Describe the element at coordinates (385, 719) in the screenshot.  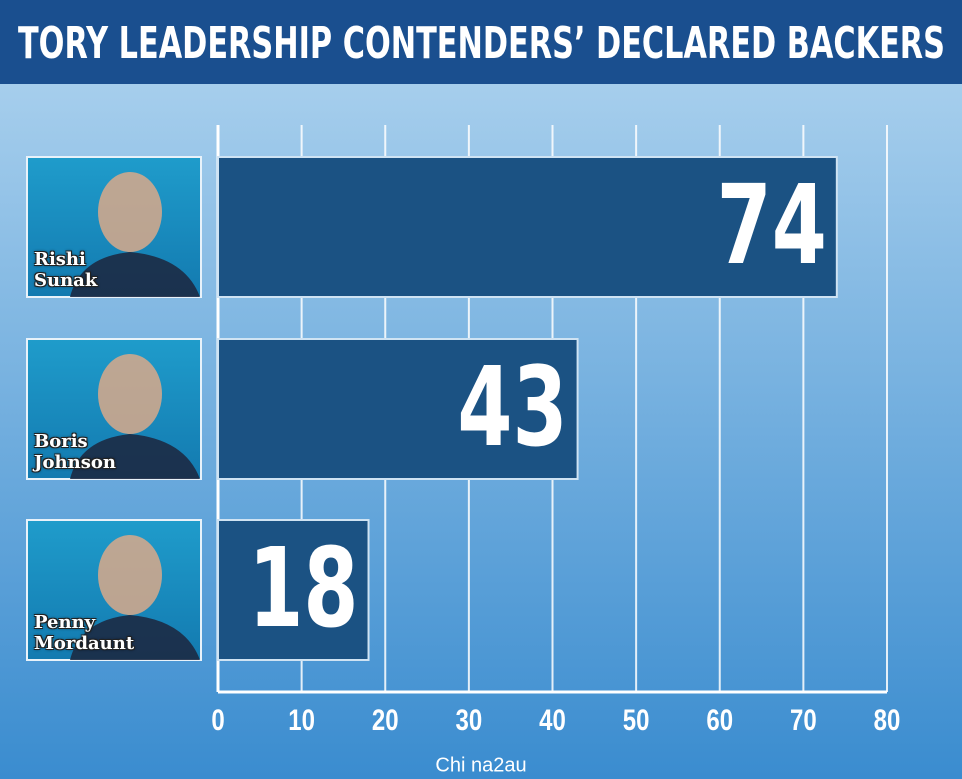
I see `x-tick-label: 20` at that location.